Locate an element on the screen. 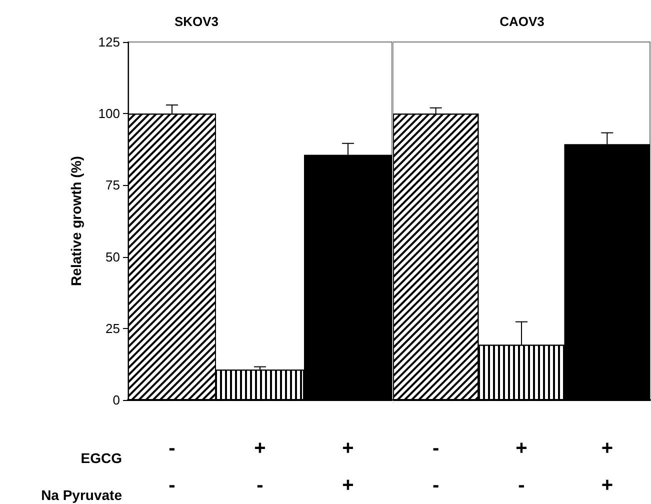 This screenshot has height=504, width=651. y-tick-label: 50 is located at coordinates (113, 256).